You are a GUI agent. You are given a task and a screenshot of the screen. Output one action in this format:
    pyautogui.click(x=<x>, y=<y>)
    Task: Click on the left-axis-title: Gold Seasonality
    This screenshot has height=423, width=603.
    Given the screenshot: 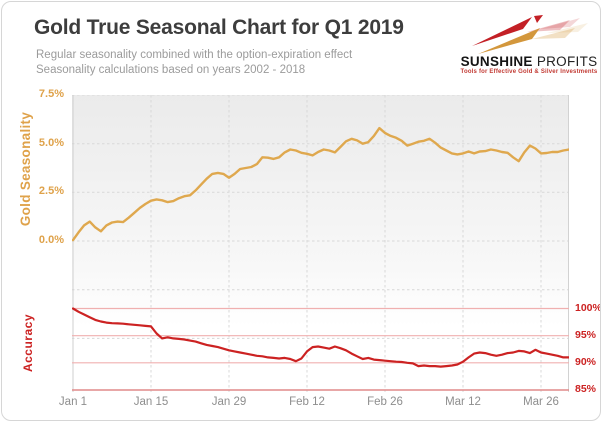 What is the action you would take?
    pyautogui.click(x=25, y=169)
    